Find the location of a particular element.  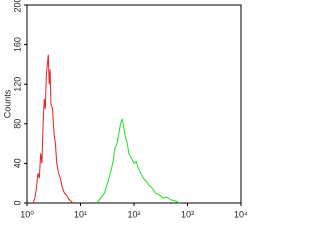

y-tick-label: 160 is located at coordinates (17, 44).